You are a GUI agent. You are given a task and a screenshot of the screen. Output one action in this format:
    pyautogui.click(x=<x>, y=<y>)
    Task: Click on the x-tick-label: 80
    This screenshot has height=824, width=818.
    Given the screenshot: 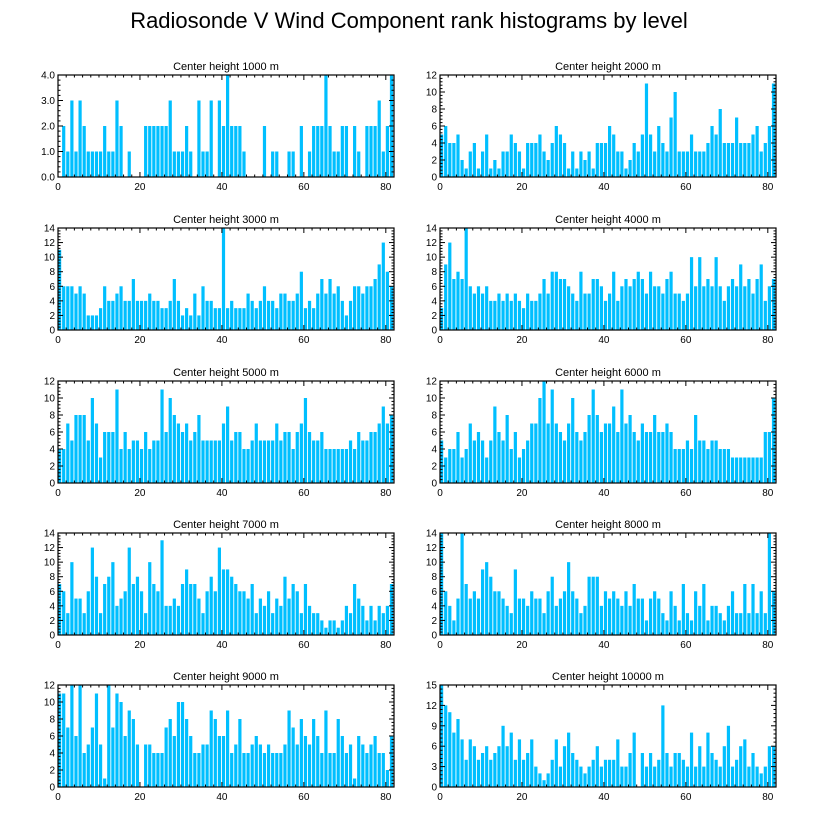 What is the action you would take?
    pyautogui.click(x=768, y=797)
    